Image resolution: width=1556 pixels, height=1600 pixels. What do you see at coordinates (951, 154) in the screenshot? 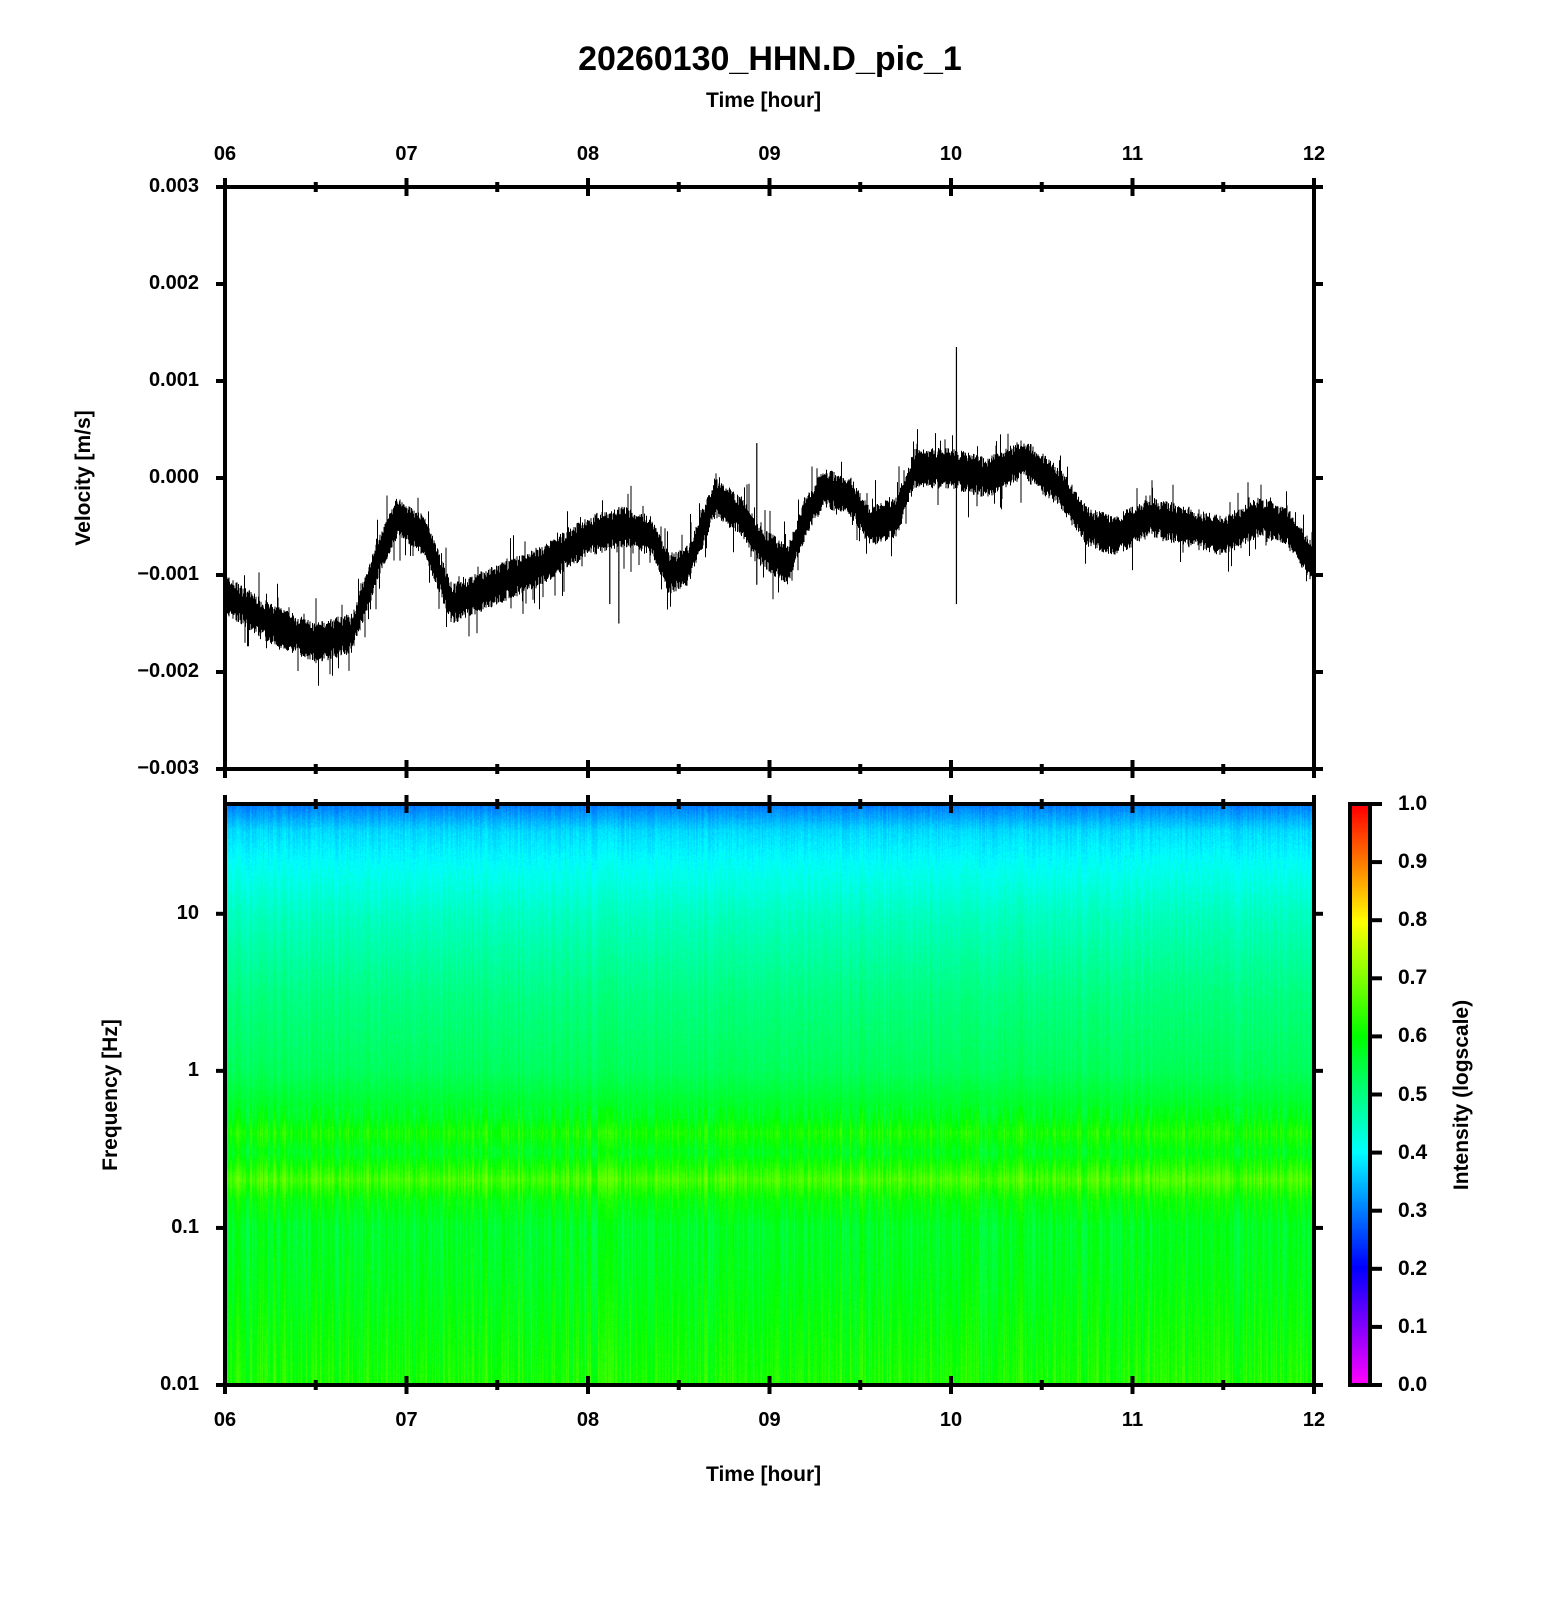
I see `x-tick-label-top: 10` at bounding box center [951, 154].